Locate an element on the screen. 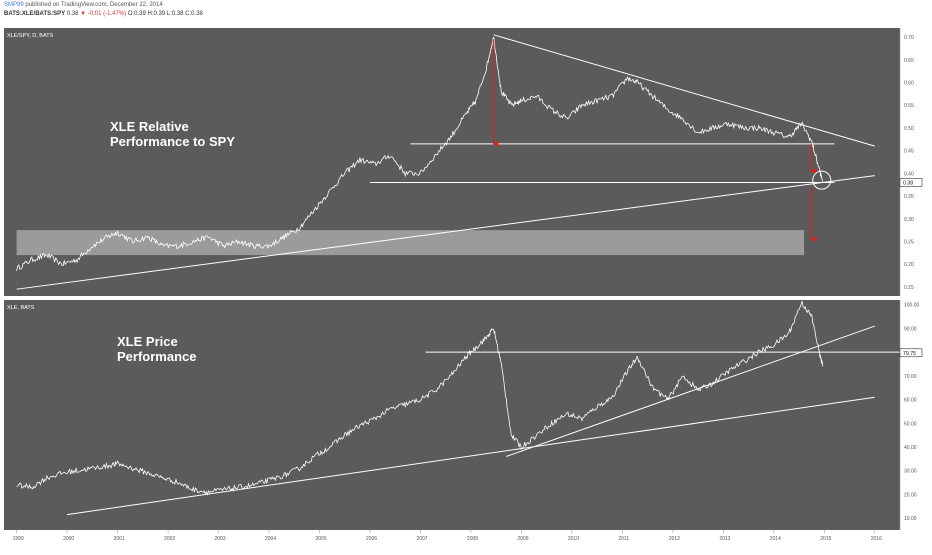 The image size is (932, 555). chart-title-line-1: XLE Price is located at coordinates (147, 341).